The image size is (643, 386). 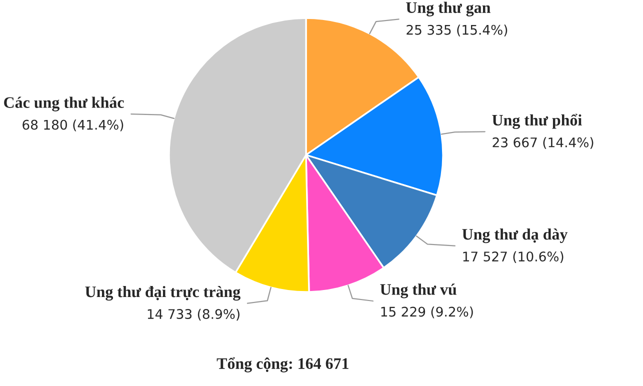 I want to click on slice-label: Các ung thư khác, so click(x=64, y=104).